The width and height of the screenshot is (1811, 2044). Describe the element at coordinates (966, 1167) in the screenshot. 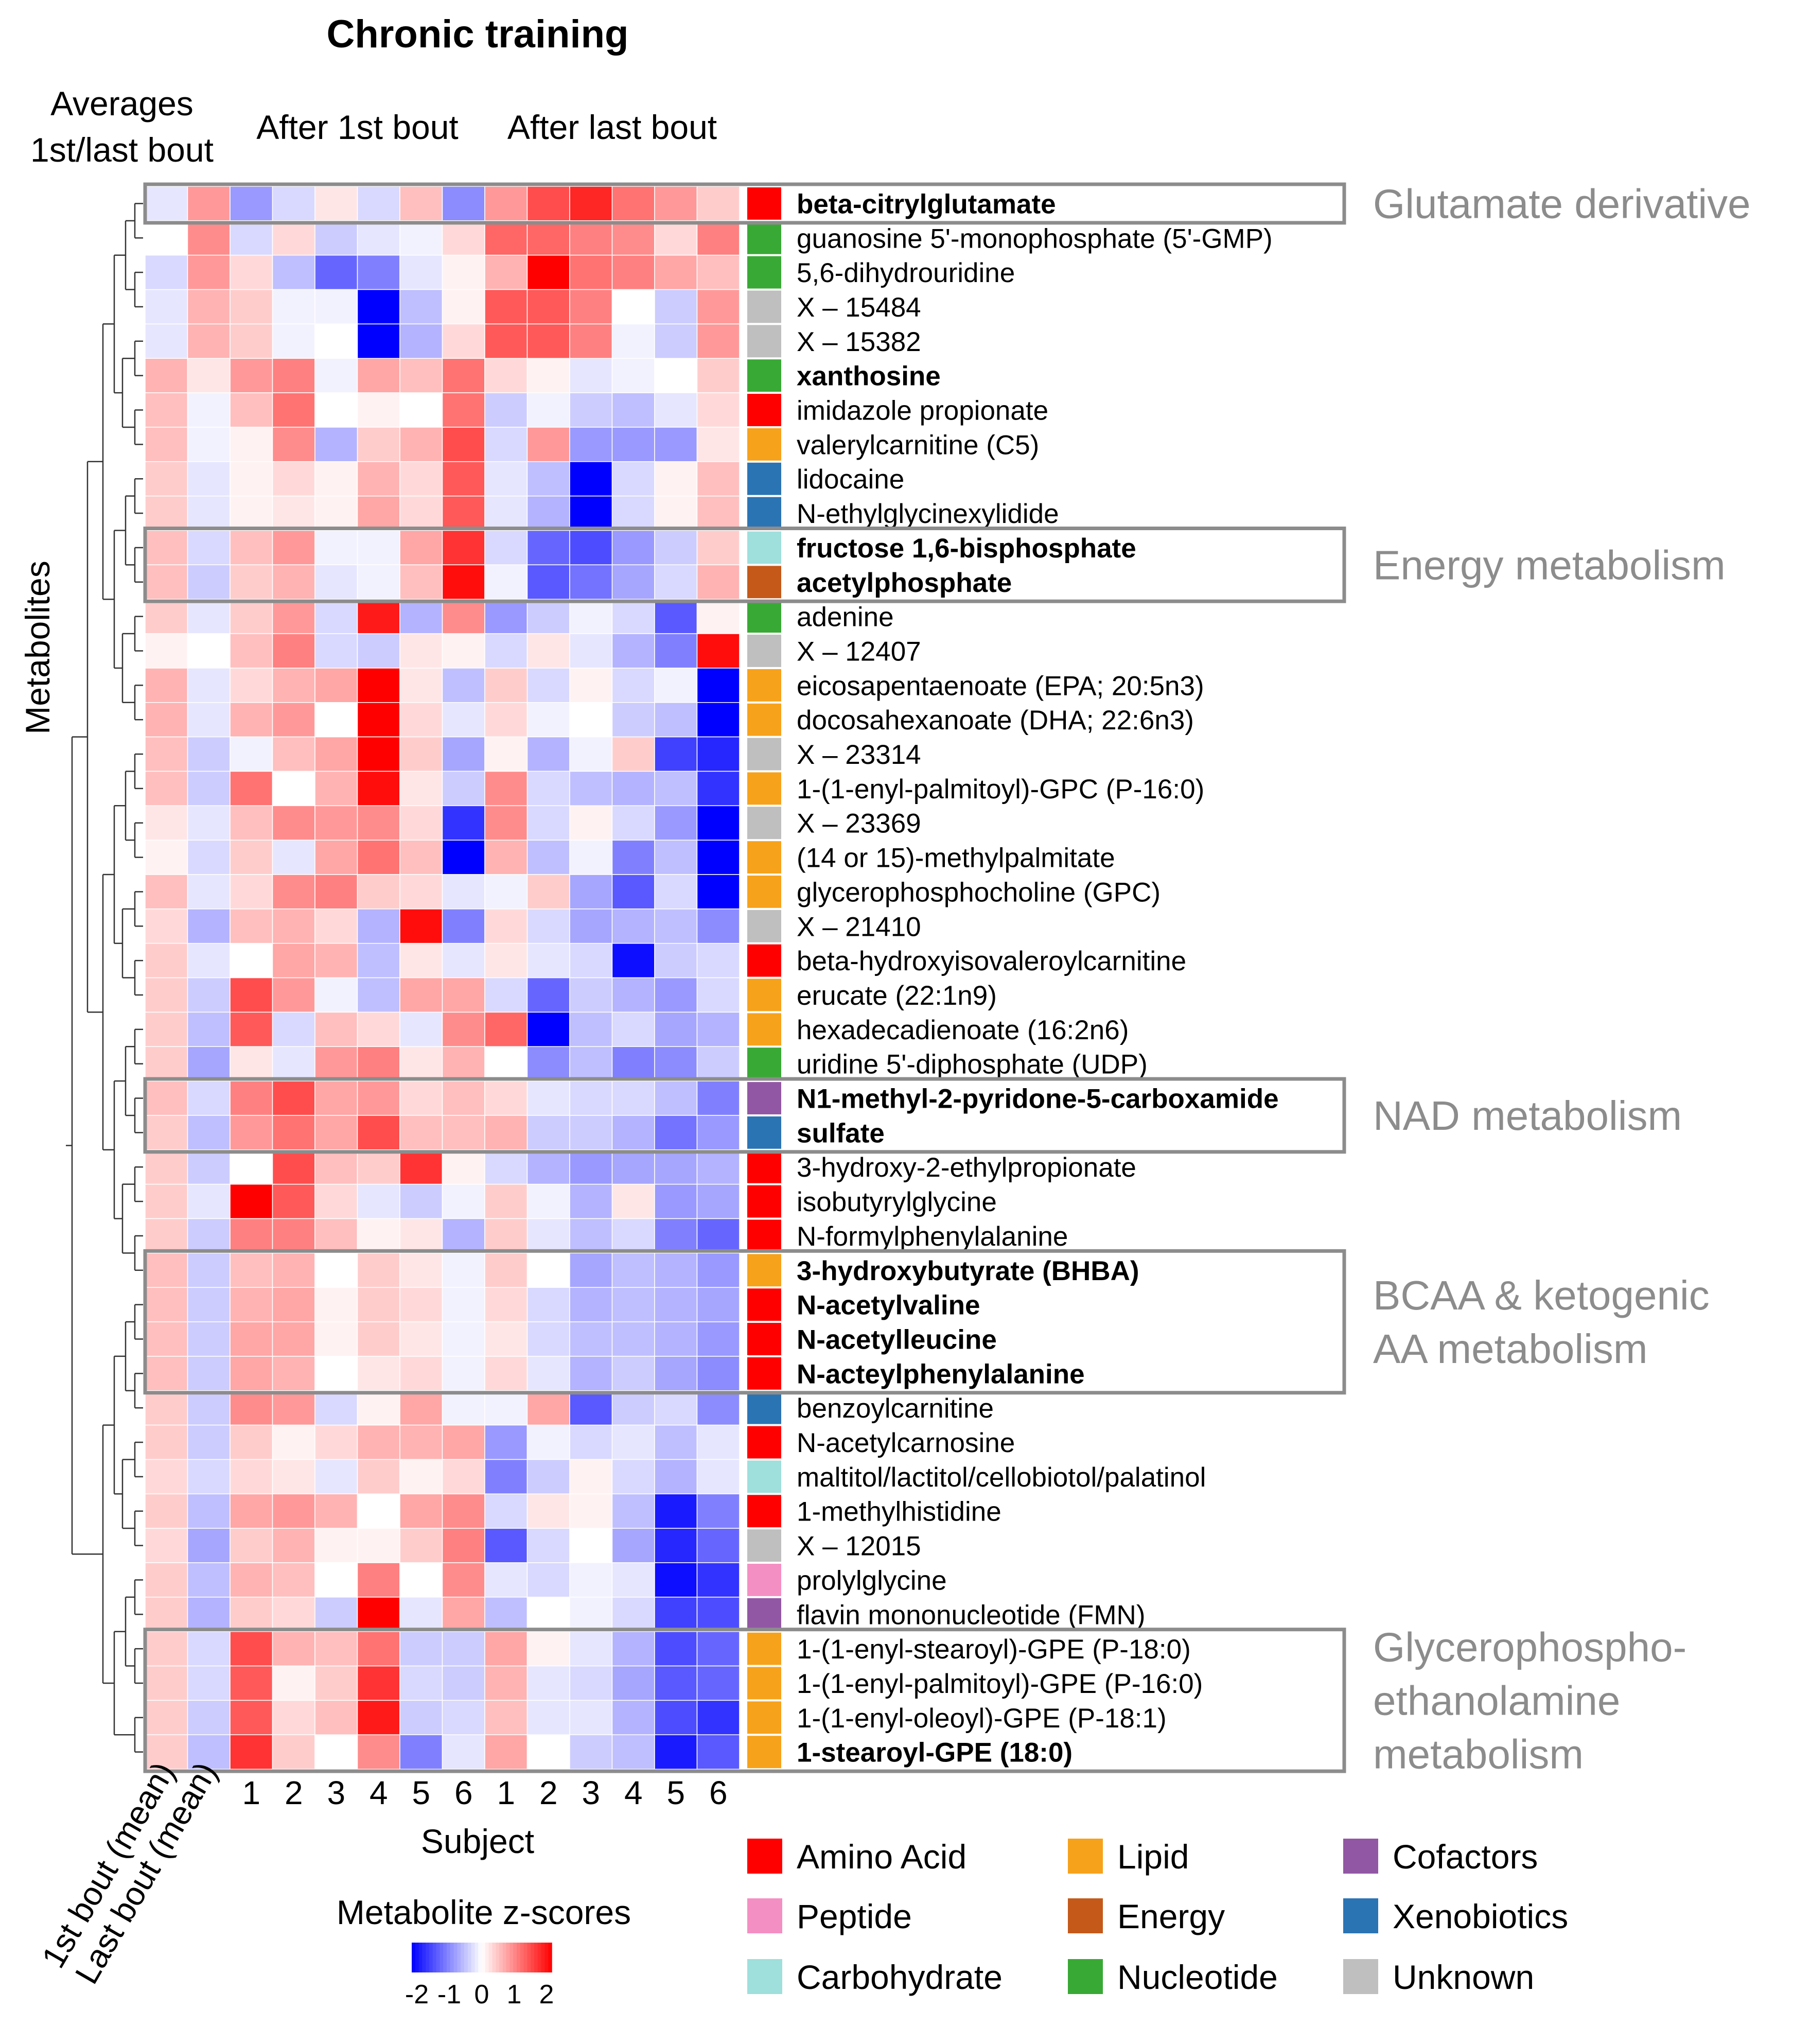

I see `row-label: 3-hydroxy-2-ethylpropionate` at that location.